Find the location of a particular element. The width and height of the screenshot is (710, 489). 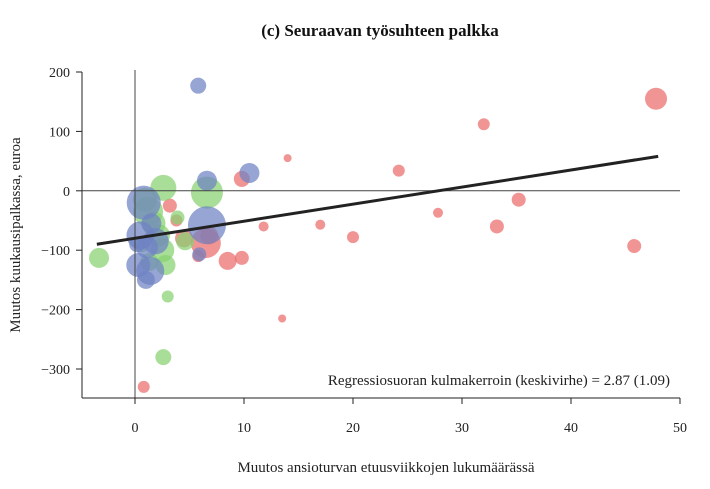

y-axis-label: Muutos kuukausipalkassa, euroa is located at coordinates (16, 235).